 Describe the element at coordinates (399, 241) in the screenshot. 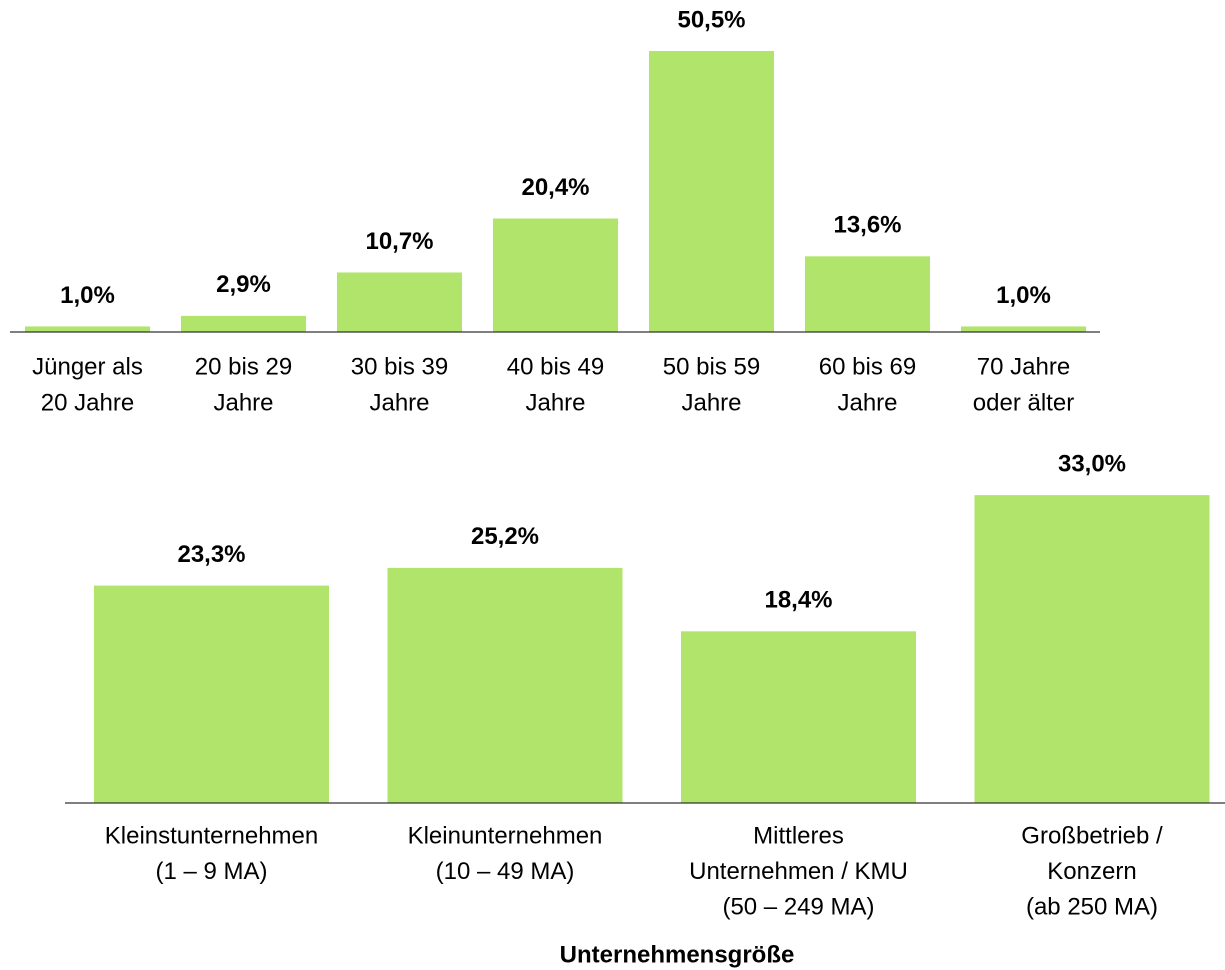

I see `value-label: 10,7%` at that location.